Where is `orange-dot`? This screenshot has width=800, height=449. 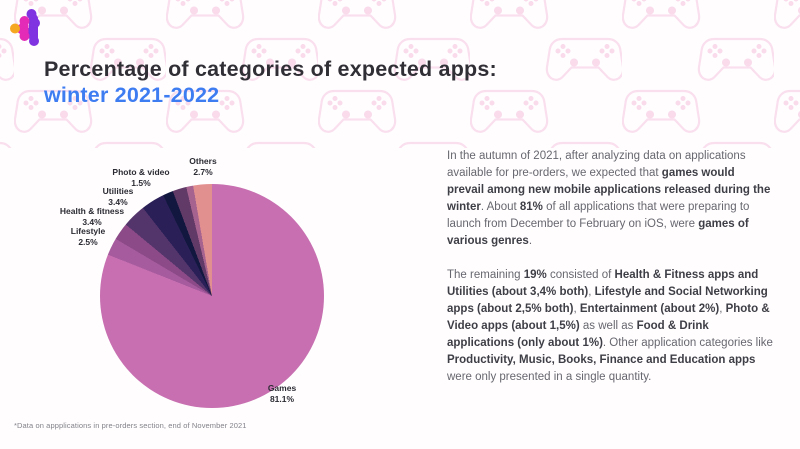
orange-dot is located at coordinates (15, 28).